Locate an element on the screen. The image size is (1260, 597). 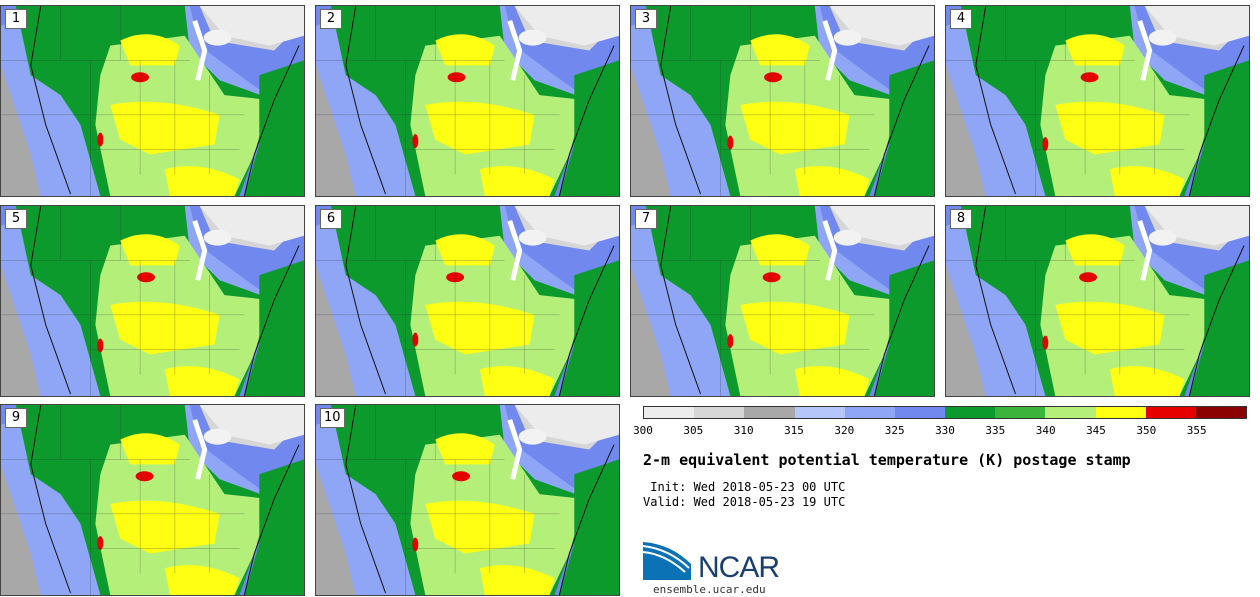
postage-stamp-5: 5 is located at coordinates (152, 301).